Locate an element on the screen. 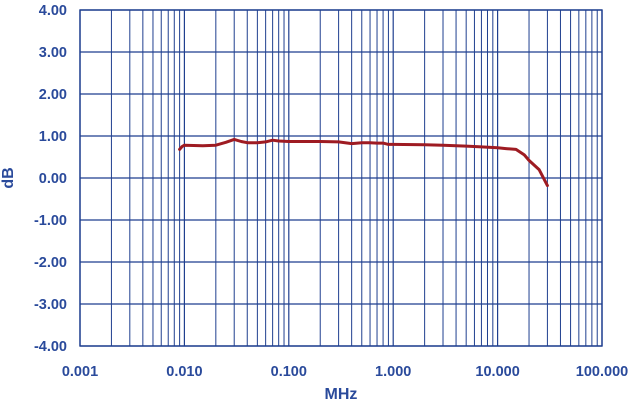 The height and width of the screenshot is (414, 639). y-tick-label: 0.00 is located at coordinates (53, 179).